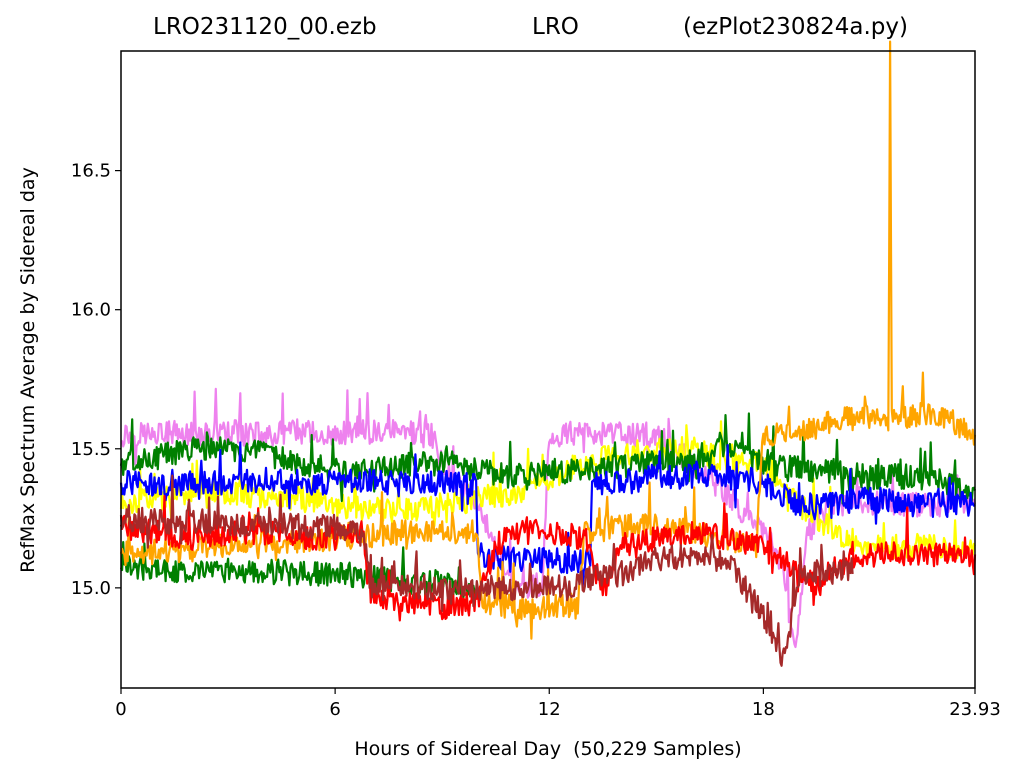 Image resolution: width=1024 pixels, height=782 pixels. What do you see at coordinates (91, 310) in the screenshot?
I see `y-tick-label: 16.0` at bounding box center [91, 310].